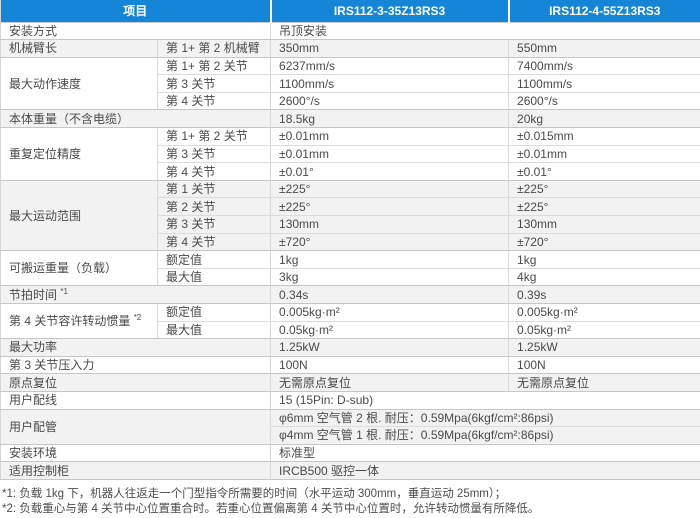 This screenshot has height=518, width=700. Describe the element at coordinates (79, 215) in the screenshot. I see `spec-group-label: 最大运动范围` at that location.